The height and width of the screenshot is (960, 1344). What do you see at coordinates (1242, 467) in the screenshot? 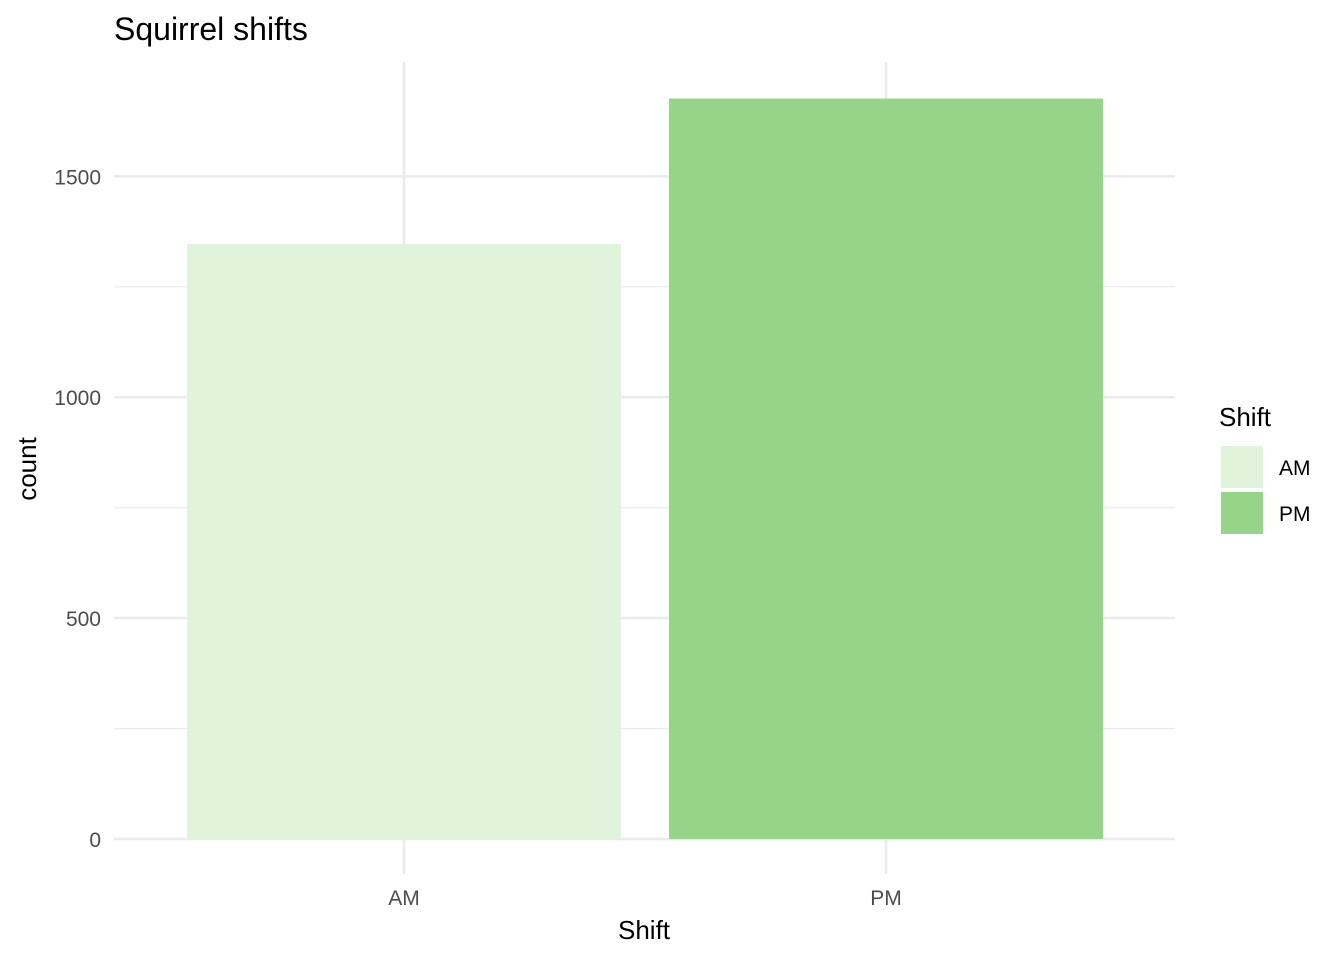
I see `legend-key-am` at bounding box center [1242, 467].